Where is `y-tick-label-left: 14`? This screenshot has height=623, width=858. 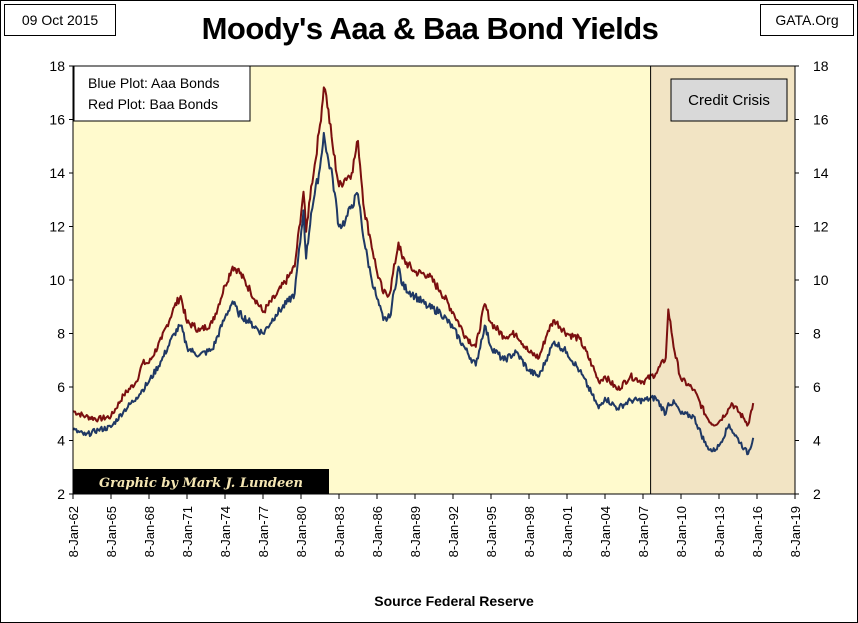
y-tick-label-left: 14 is located at coordinates (57, 173).